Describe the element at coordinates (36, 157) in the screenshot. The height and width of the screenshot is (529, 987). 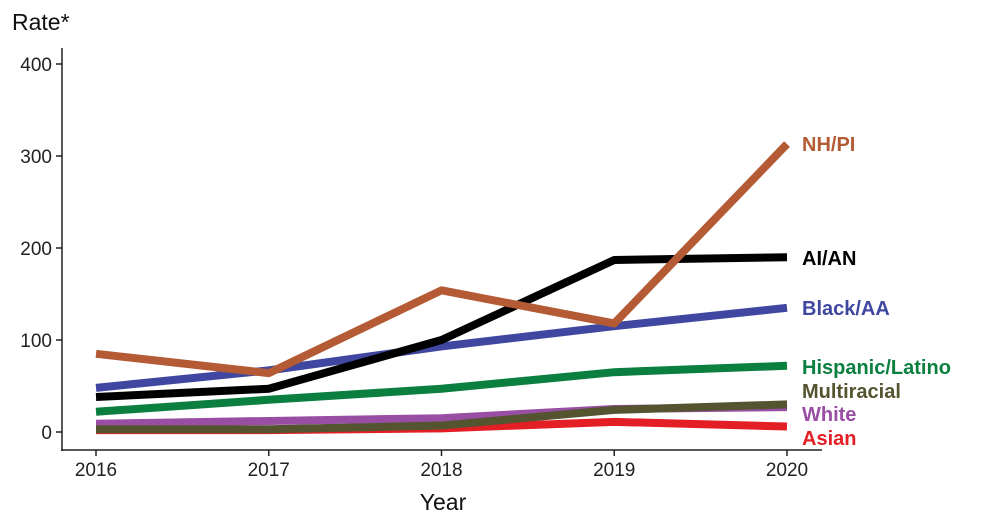
I see `y-tick-label: 300` at that location.